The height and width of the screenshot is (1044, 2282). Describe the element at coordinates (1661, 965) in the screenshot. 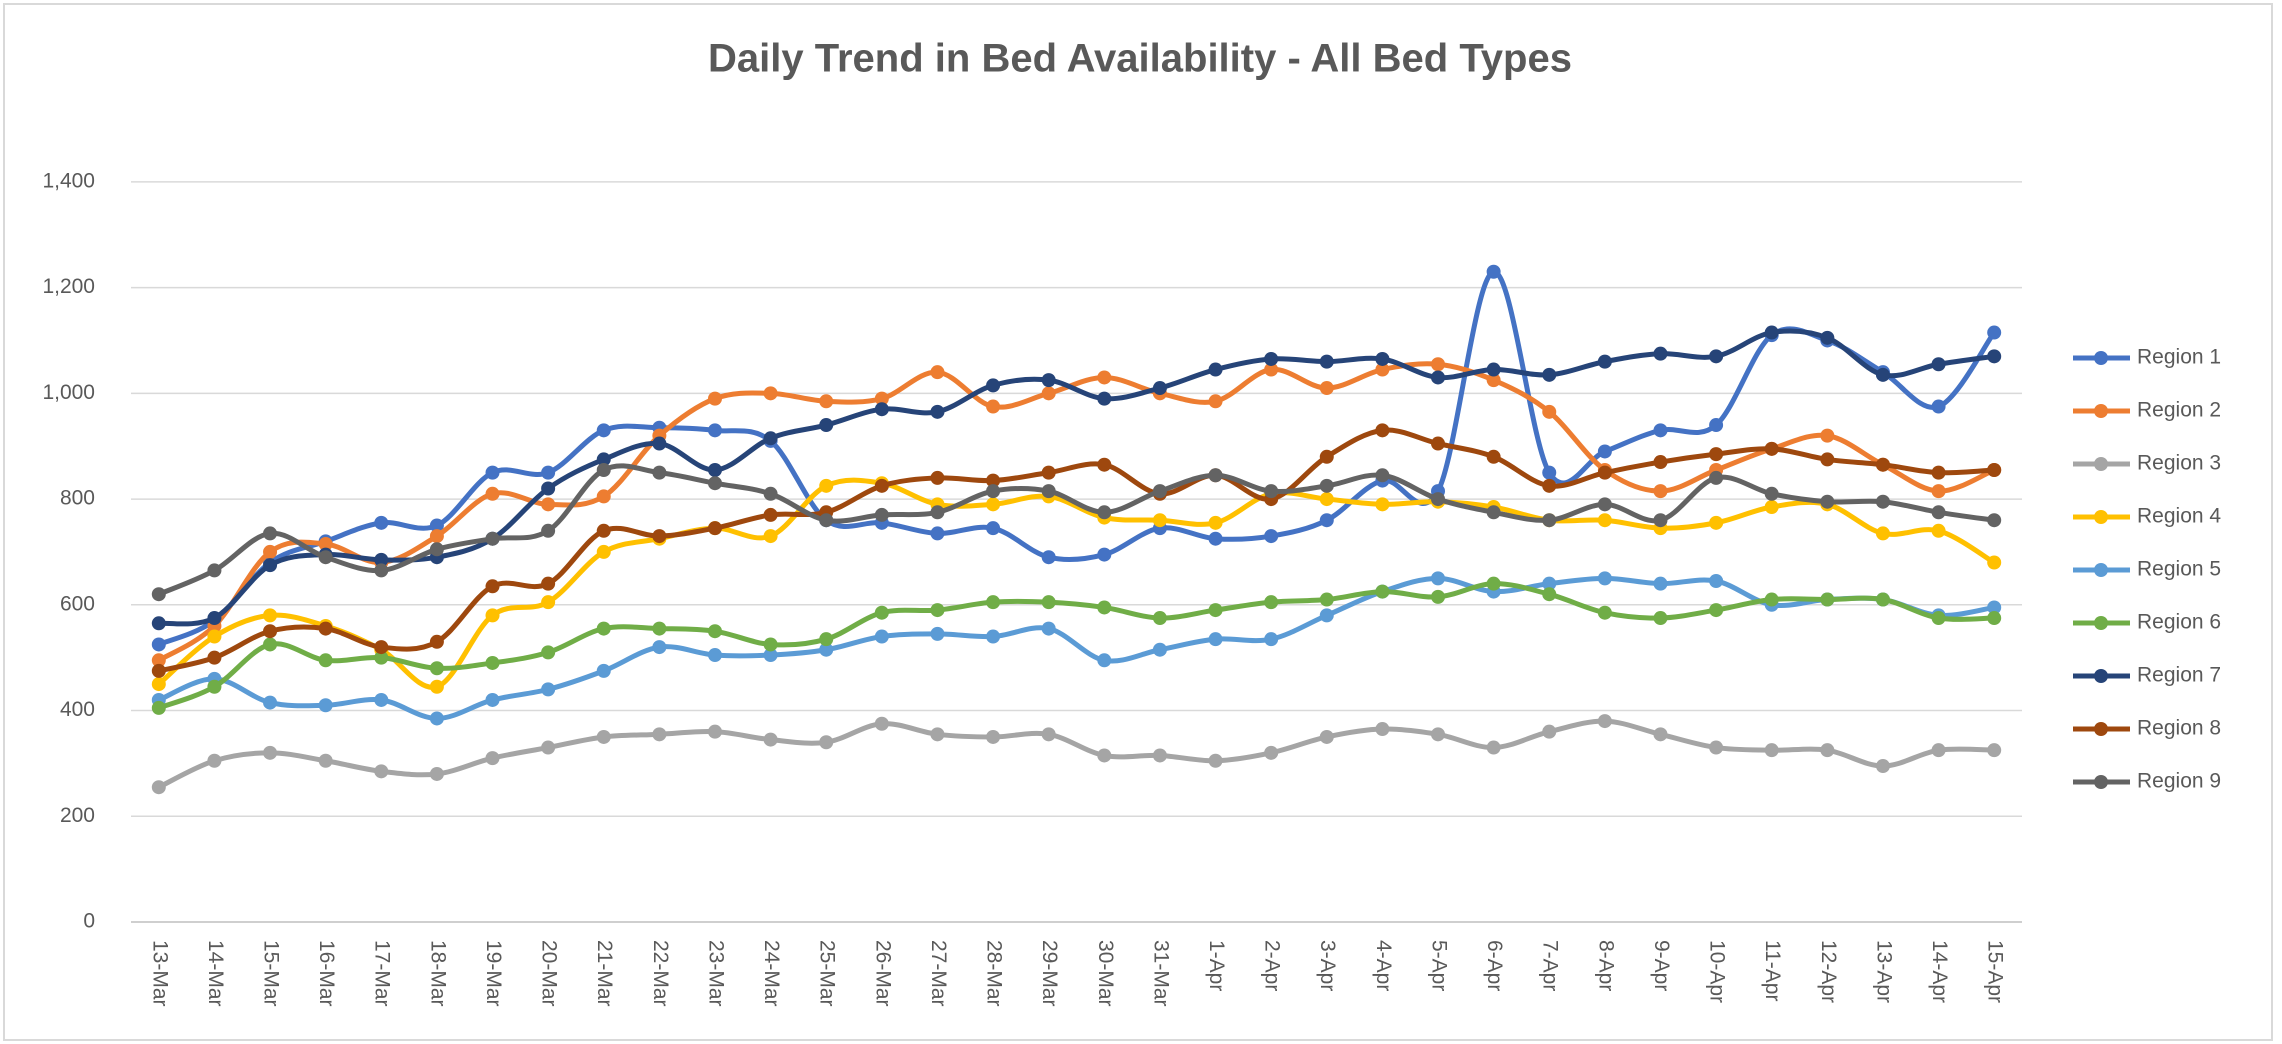

I see `x-tick-label: 9-Apr` at that location.